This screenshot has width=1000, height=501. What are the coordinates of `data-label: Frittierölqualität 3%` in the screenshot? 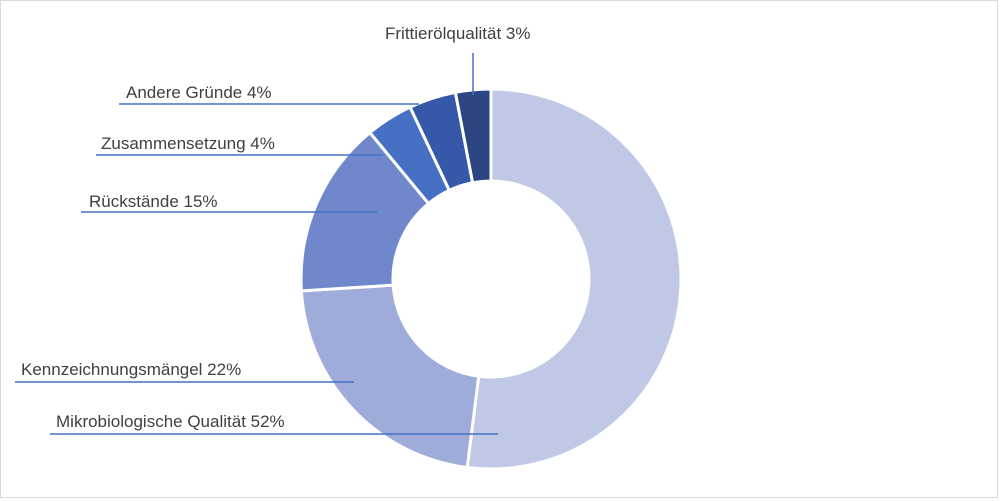 It's located at (458, 33).